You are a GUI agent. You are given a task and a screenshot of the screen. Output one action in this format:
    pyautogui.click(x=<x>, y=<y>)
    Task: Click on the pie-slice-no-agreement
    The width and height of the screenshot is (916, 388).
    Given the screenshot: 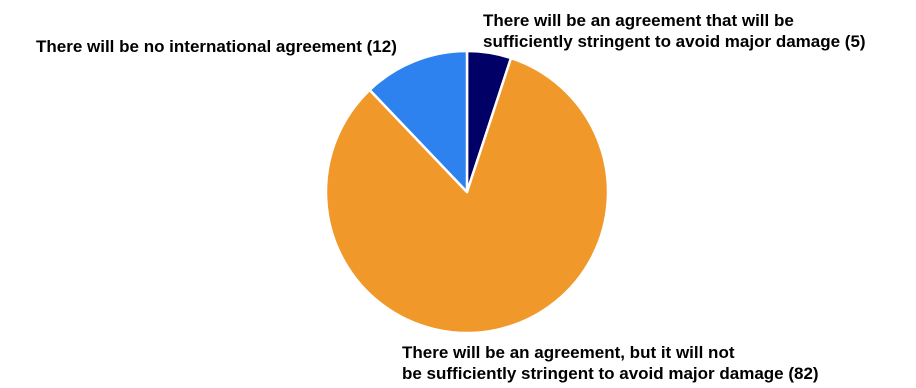 What is the action you would take?
    pyautogui.click(x=418, y=121)
    